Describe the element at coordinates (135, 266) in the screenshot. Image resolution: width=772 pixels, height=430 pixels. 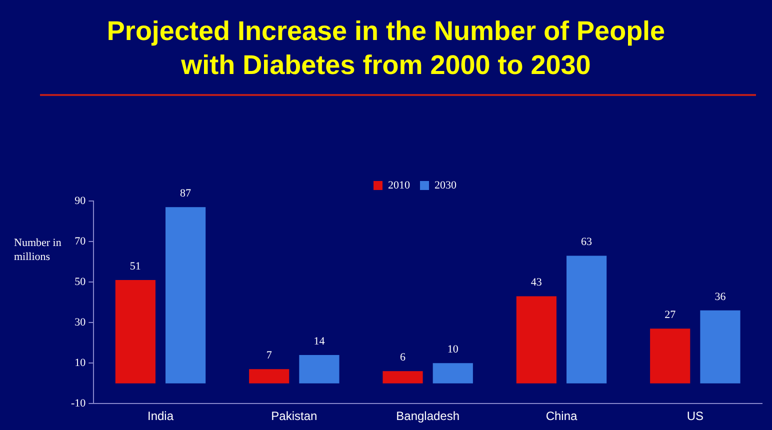
I see `data-label: 51` at that location.